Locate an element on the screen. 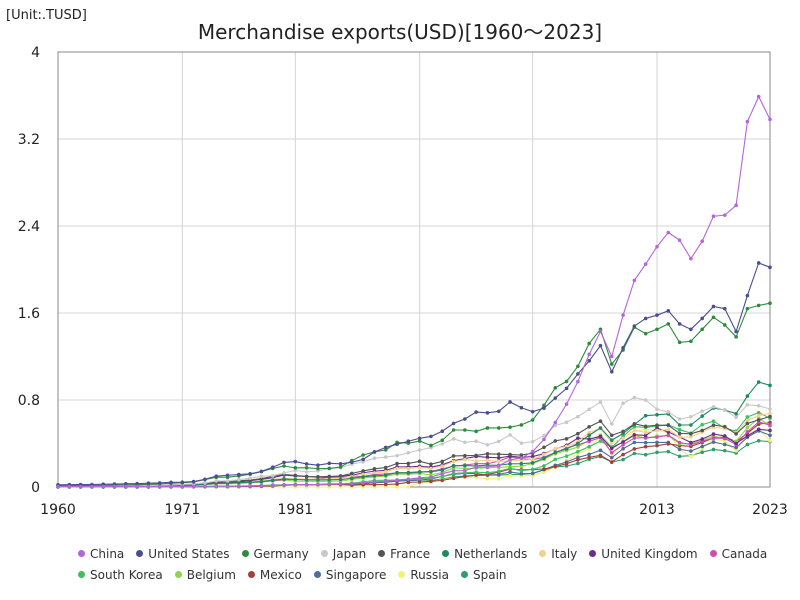 The height and width of the screenshot is (600, 800). legend-item-germany: Germany is located at coordinates (275, 554).